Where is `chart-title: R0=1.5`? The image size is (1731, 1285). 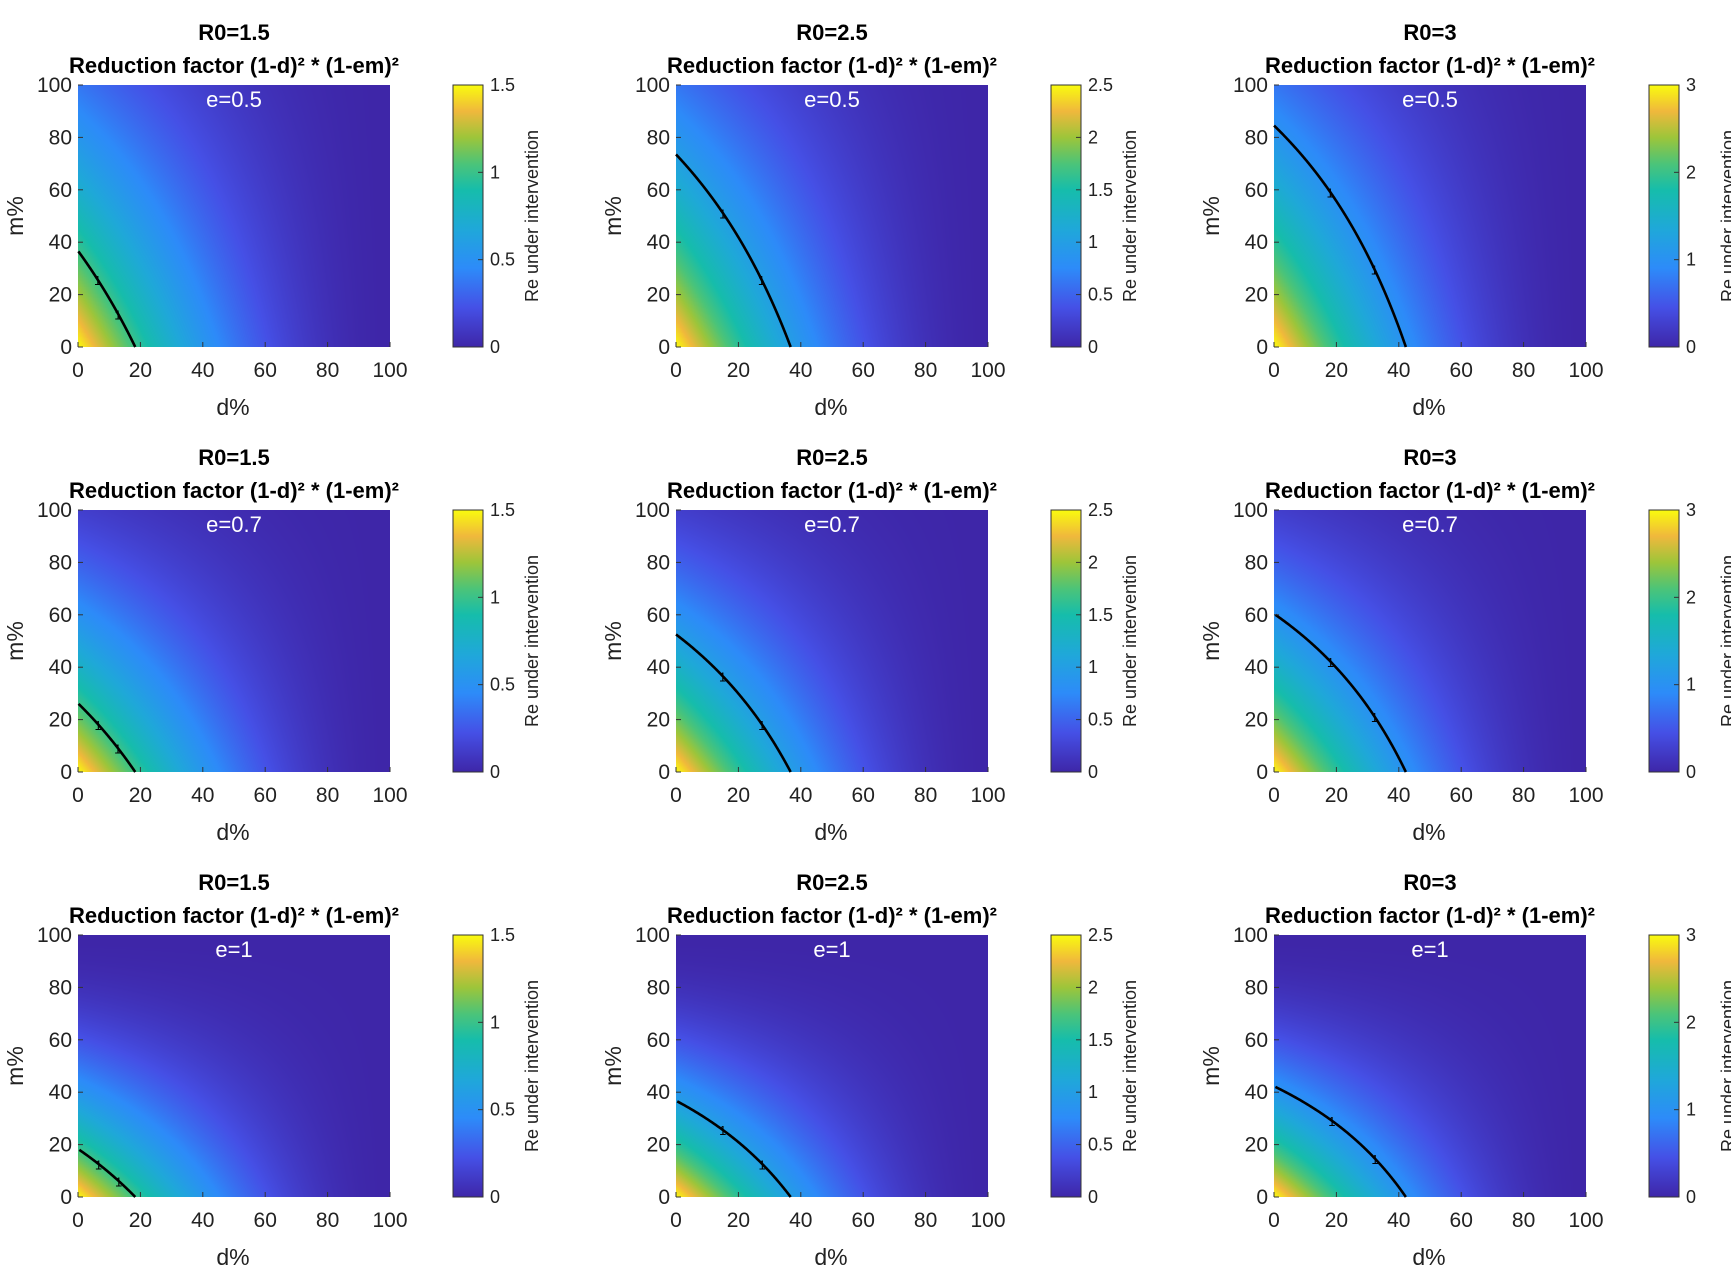
chart-title: R0=1.5 is located at coordinates (234, 32).